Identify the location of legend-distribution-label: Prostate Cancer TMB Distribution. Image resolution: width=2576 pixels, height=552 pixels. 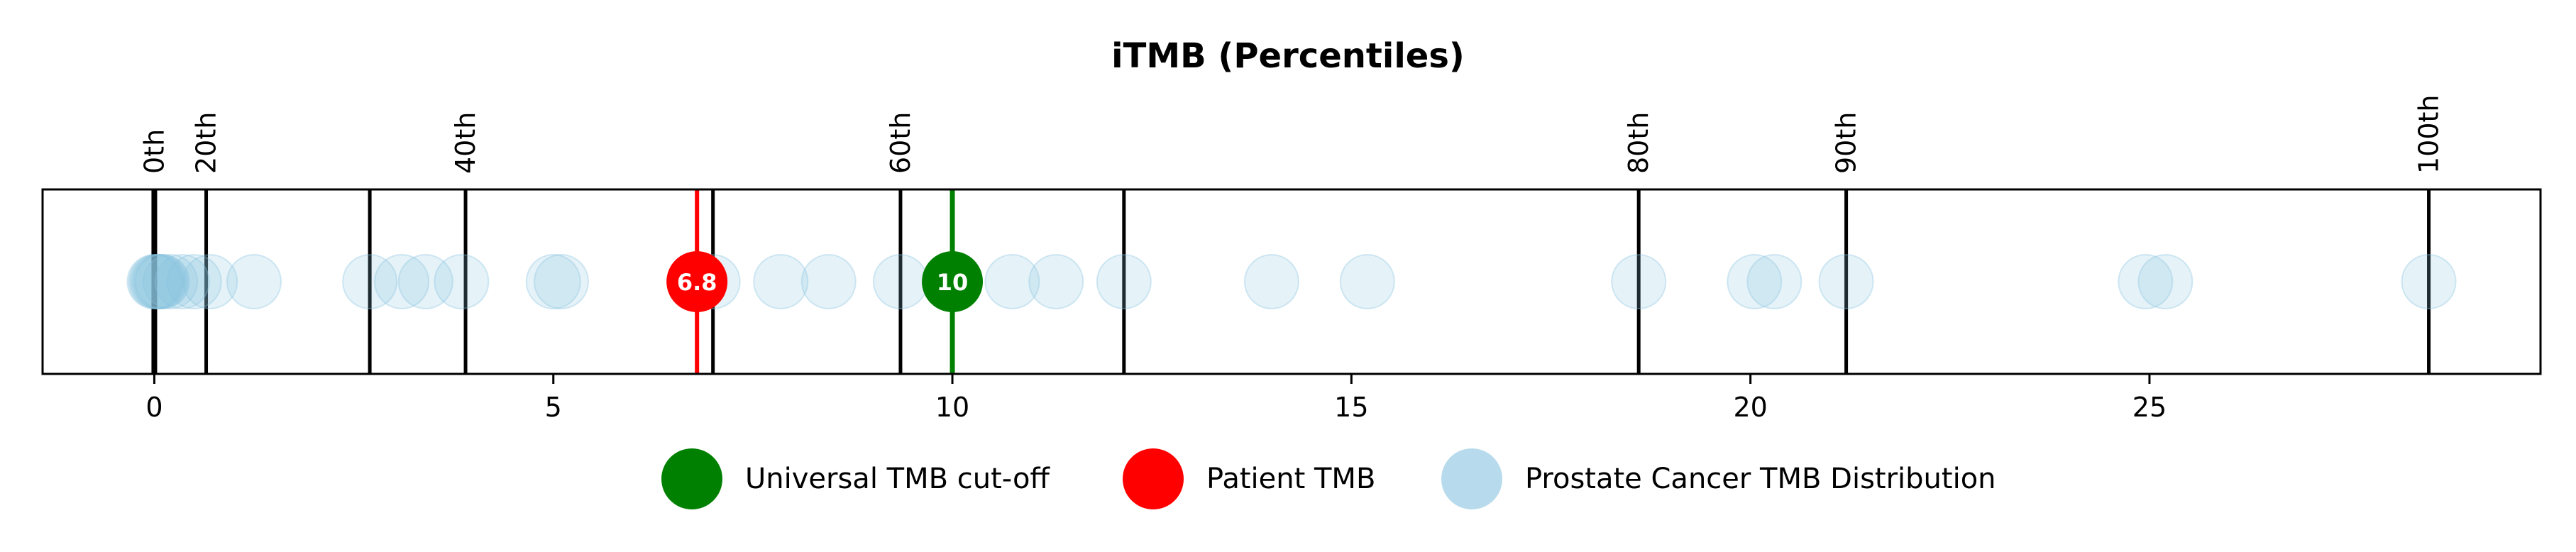
(1760, 479).